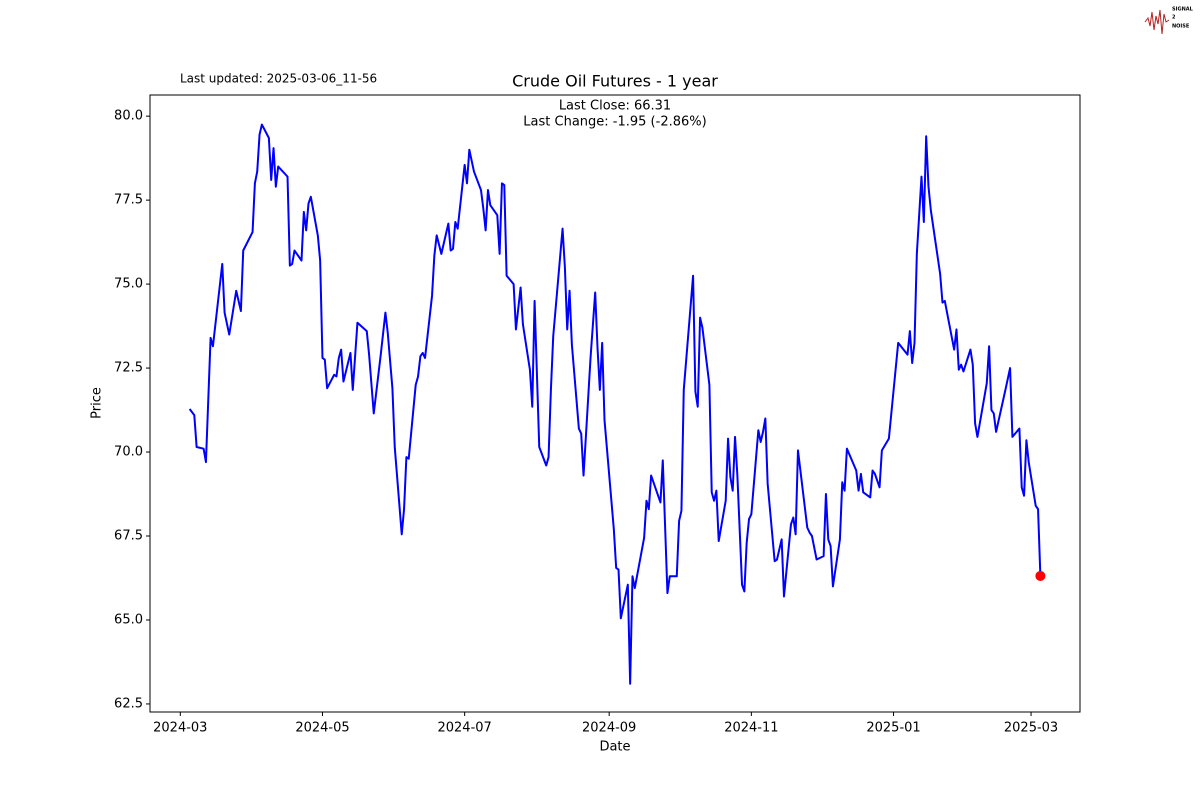  What do you see at coordinates (615, 81) in the screenshot?
I see `chart-title: Crude Oil Futures - 1 year` at bounding box center [615, 81].